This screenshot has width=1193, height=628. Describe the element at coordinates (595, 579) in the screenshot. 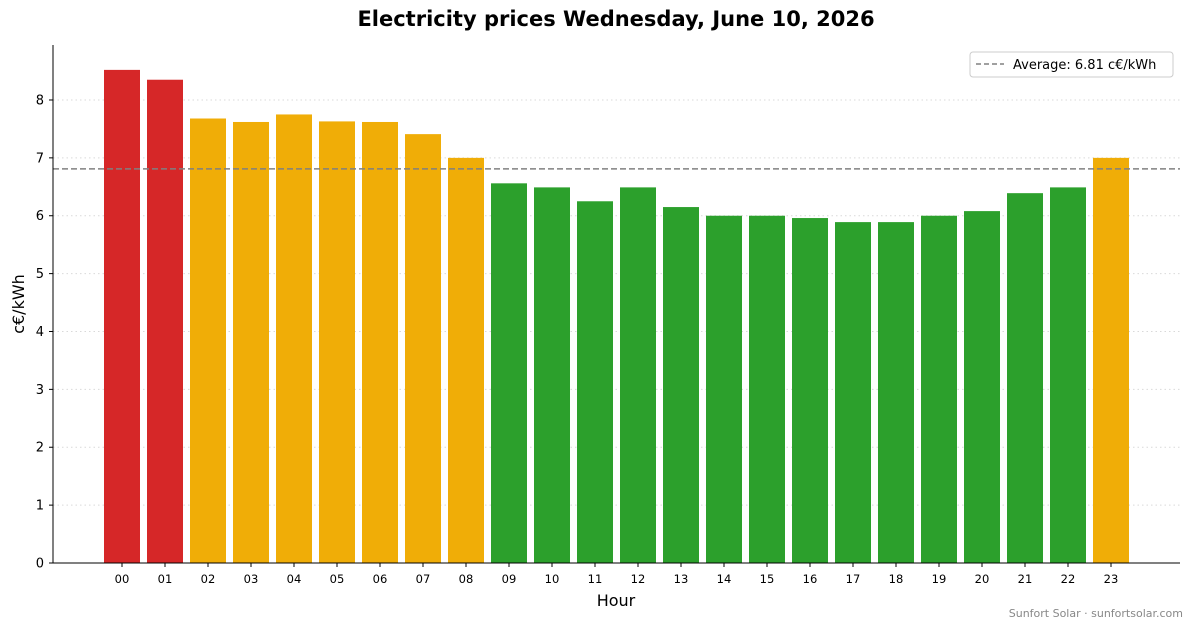

I see `x-tick-label: 11` at that location.